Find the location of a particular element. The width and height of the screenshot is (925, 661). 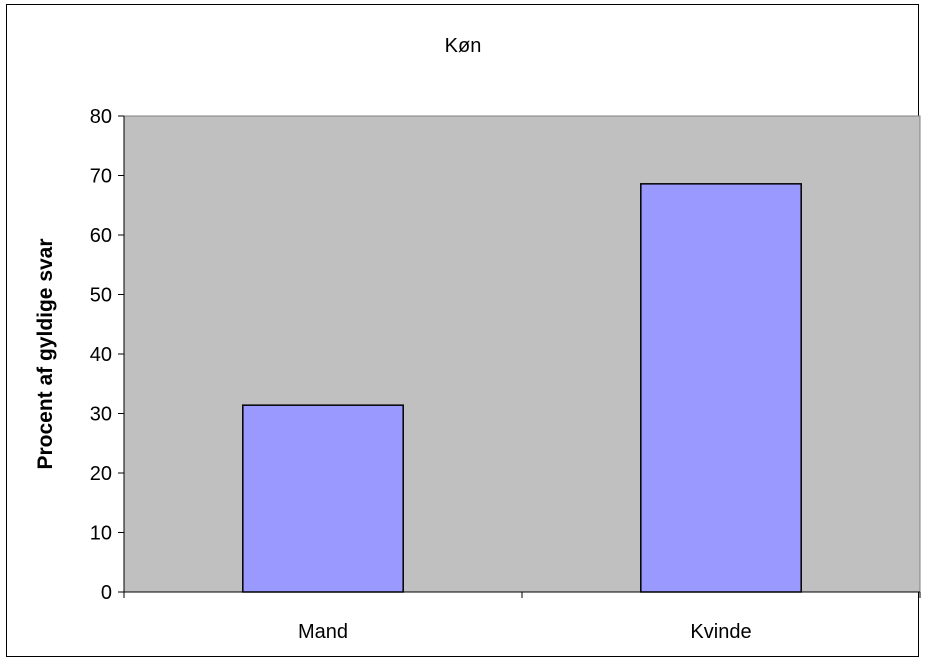

y-tick-label: 30 is located at coordinates (101, 415).